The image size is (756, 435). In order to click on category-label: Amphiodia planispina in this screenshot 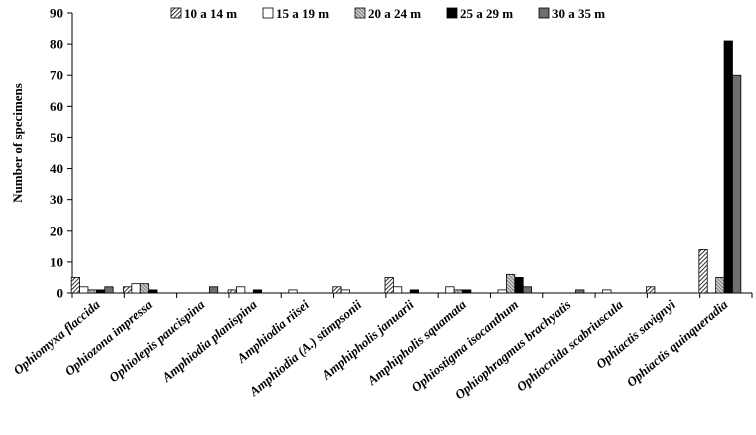, I will do `click(209, 340)`.